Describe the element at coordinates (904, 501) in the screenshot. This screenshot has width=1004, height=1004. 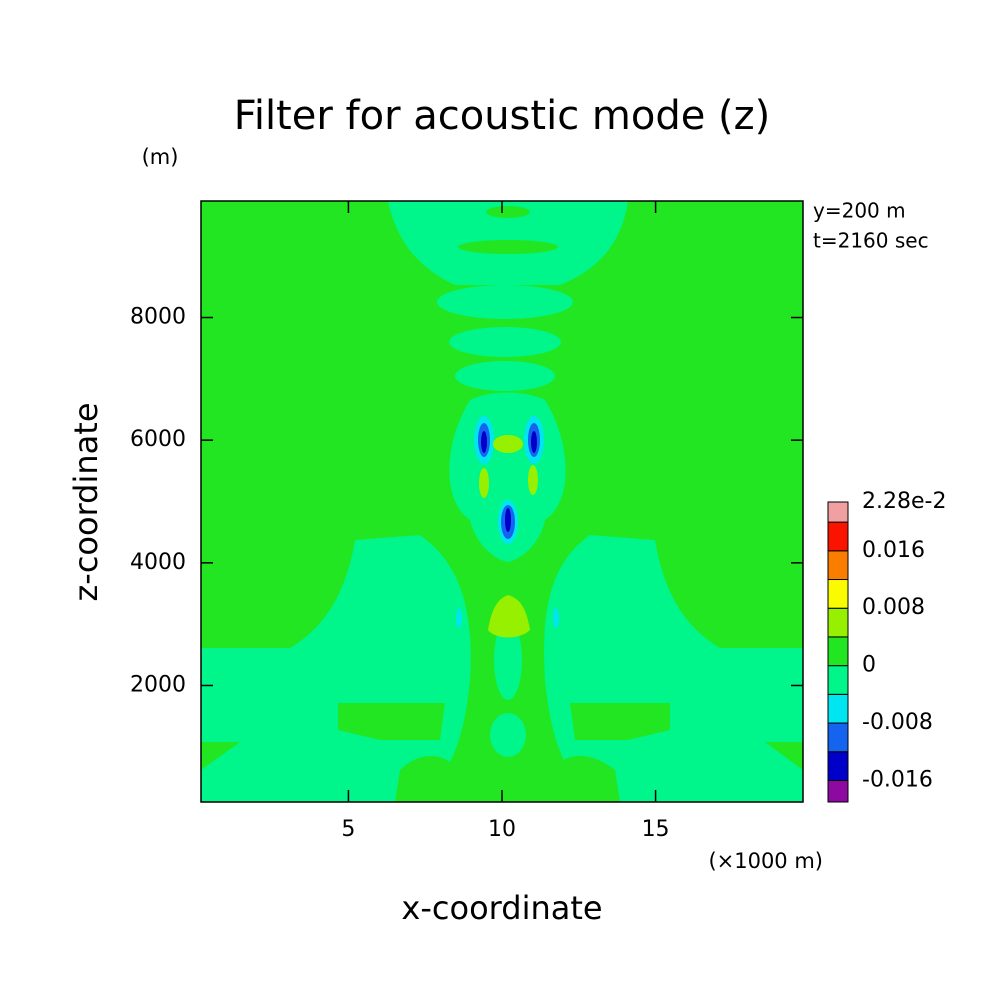
I see `colorbar-label: 2.28e-2` at that location.